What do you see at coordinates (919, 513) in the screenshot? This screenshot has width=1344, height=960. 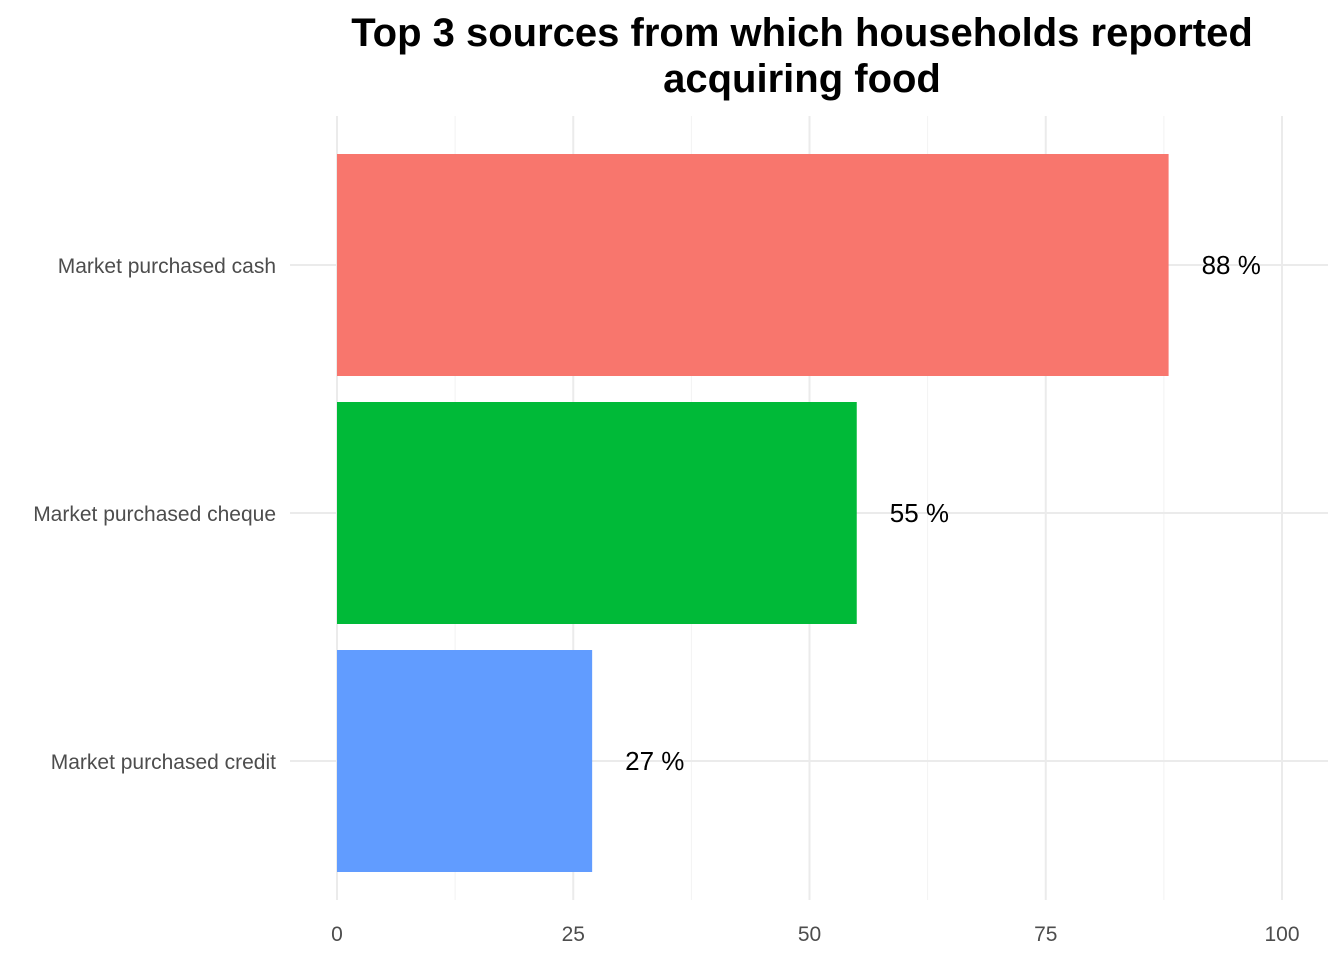 I see `data-label: 55 %` at bounding box center [919, 513].